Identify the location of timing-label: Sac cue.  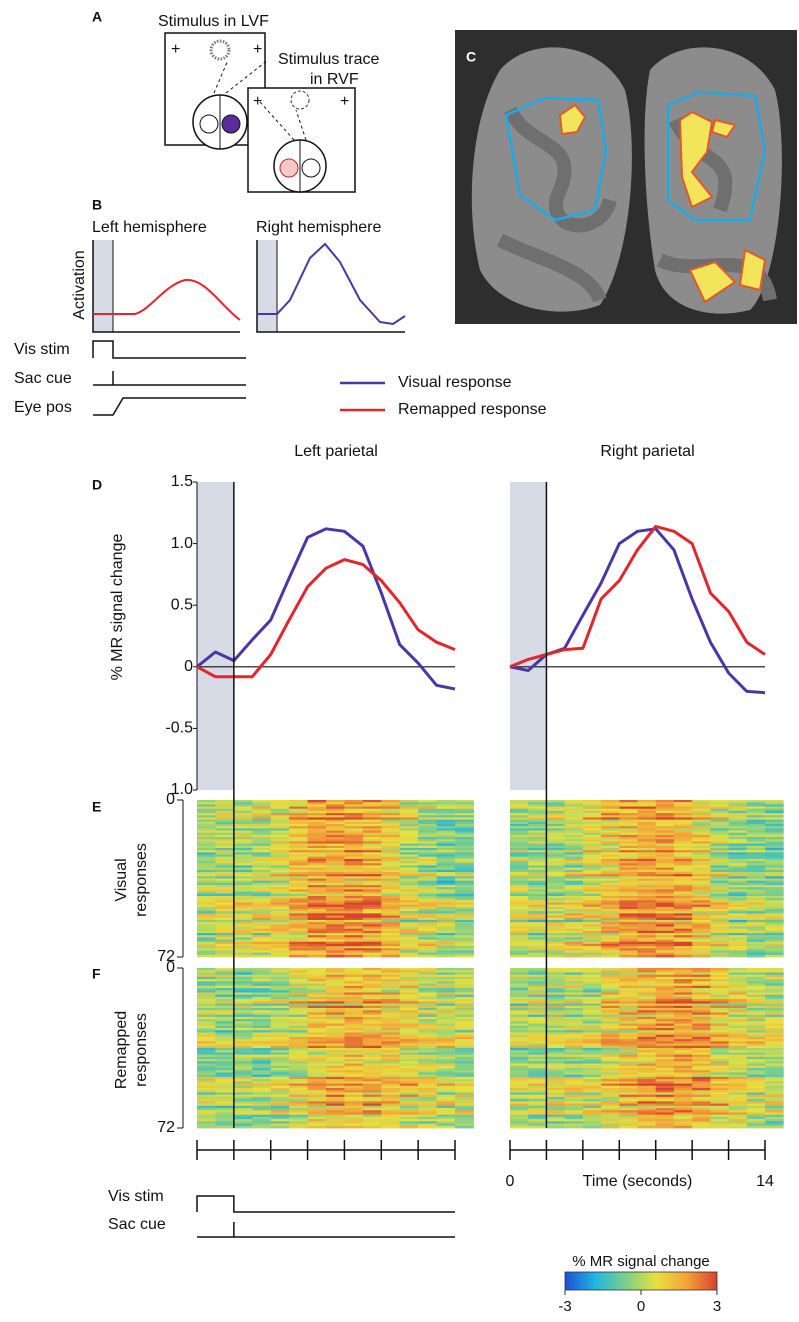
(43, 378).